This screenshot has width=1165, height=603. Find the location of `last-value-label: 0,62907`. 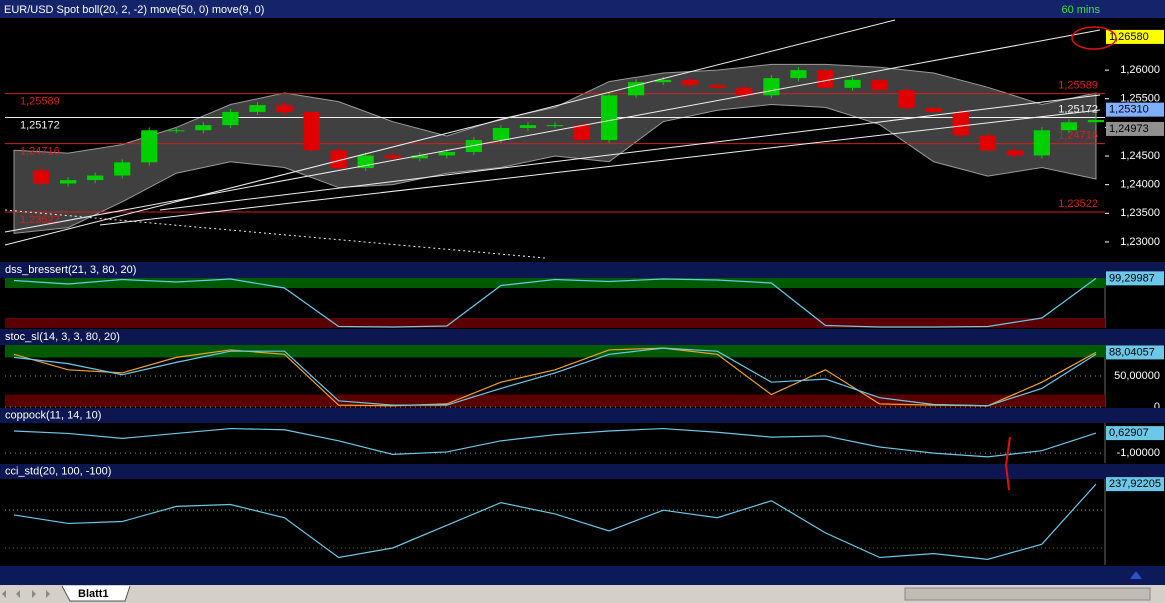

last-value-label: 0,62907 is located at coordinates (1129, 433).